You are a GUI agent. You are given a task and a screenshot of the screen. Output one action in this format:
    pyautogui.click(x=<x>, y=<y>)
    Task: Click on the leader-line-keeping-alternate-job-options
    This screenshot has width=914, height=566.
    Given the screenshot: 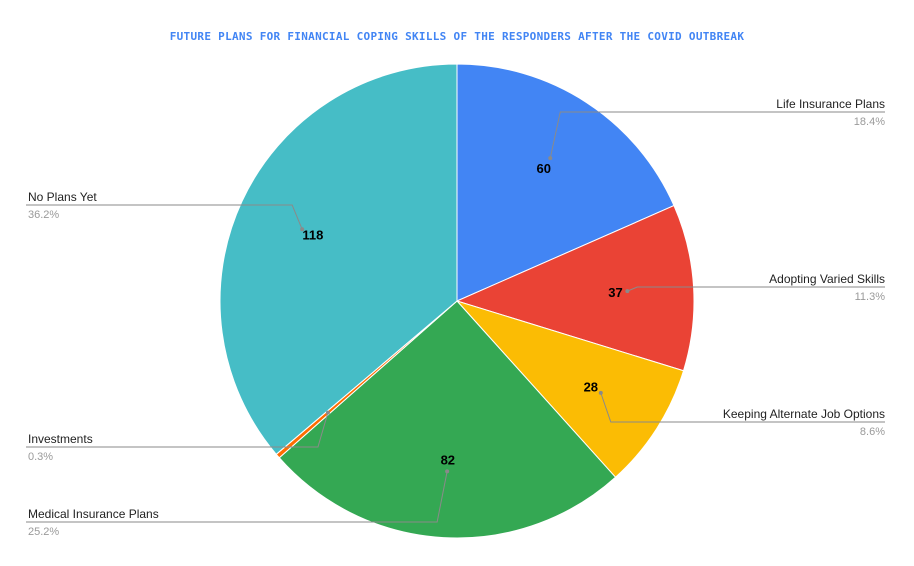 What is the action you would take?
    pyautogui.click(x=742, y=407)
    